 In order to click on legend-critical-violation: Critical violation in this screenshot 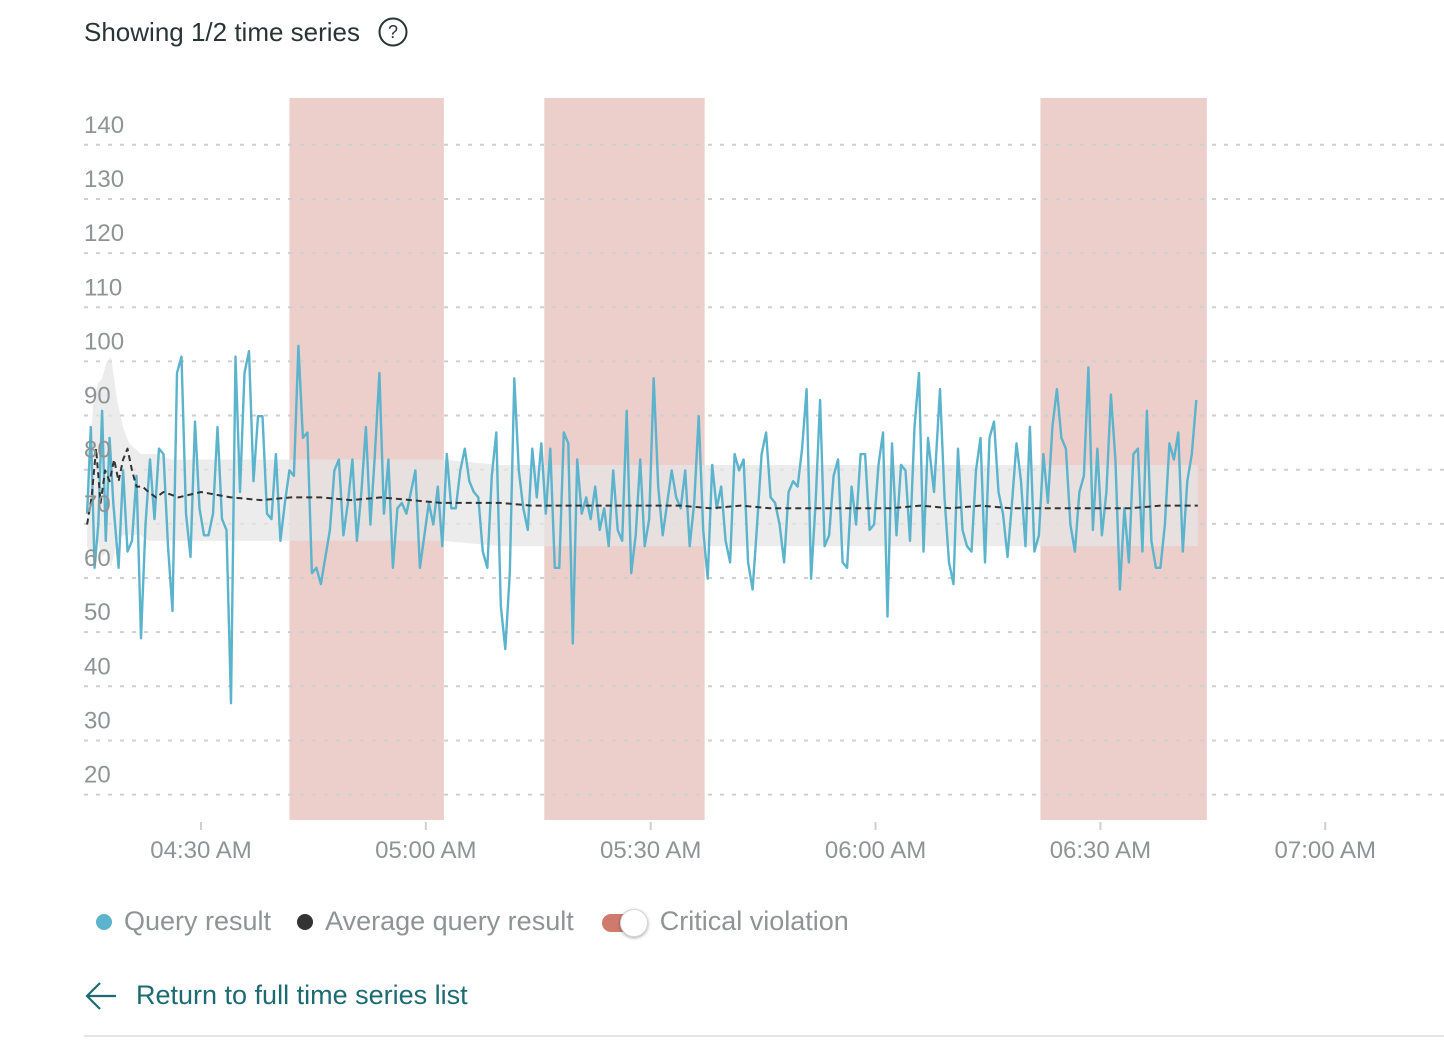, I will do `click(724, 921)`.